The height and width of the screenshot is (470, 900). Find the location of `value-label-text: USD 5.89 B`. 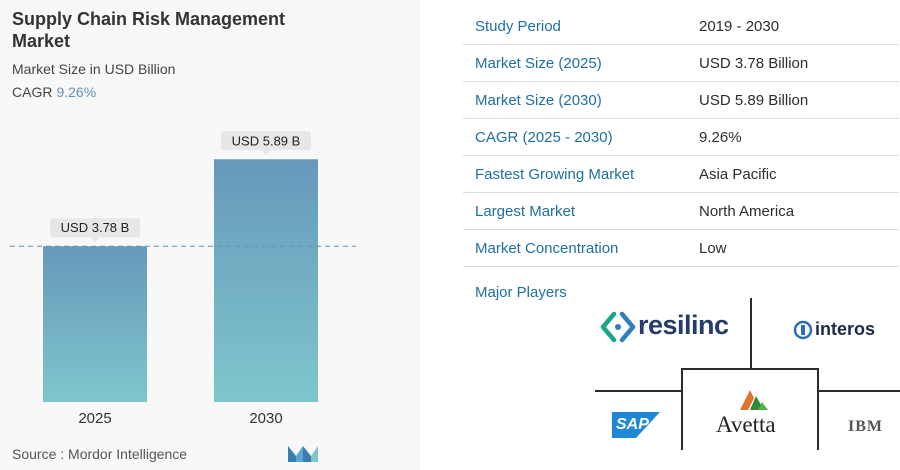

value-label-text: USD 5.89 B is located at coordinates (266, 140).